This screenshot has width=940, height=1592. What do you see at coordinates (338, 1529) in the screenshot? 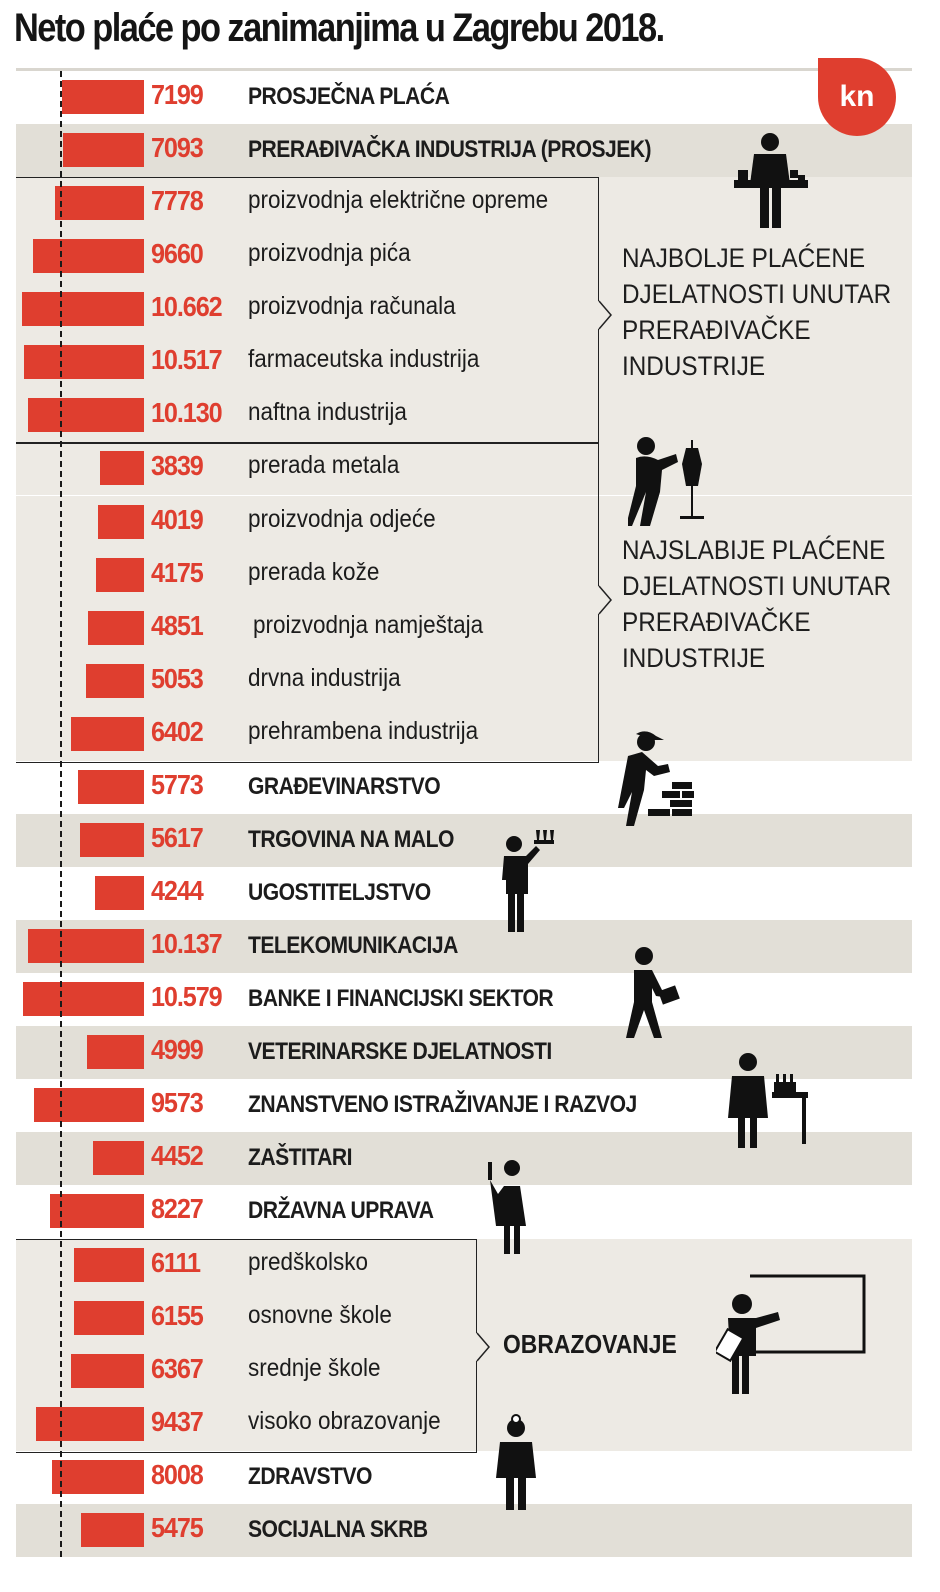
I see `category-label: SOCIJALNA SKRB` at bounding box center [338, 1529].